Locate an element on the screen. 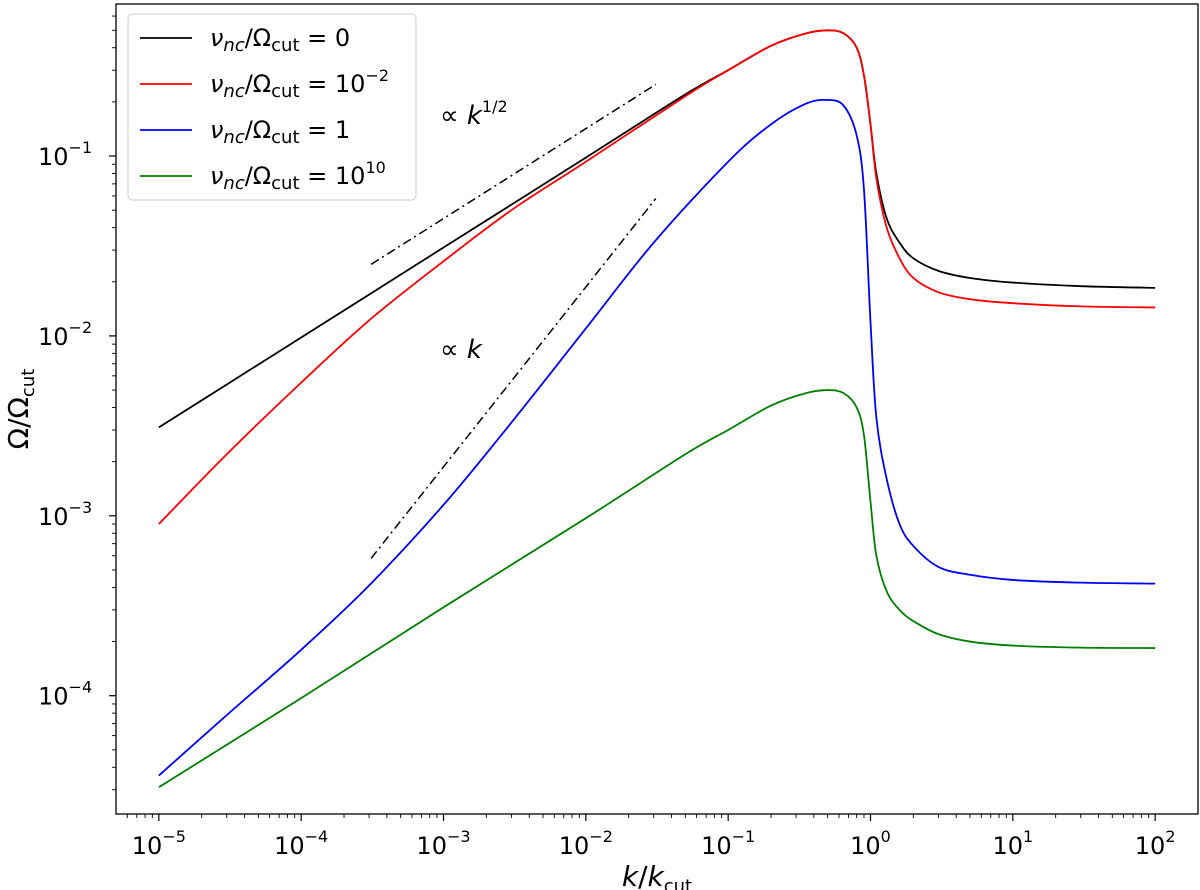 Image resolution: width=1200 pixels, height=890 pixels. x-tick-label-3: 10⁻² is located at coordinates (586, 843).